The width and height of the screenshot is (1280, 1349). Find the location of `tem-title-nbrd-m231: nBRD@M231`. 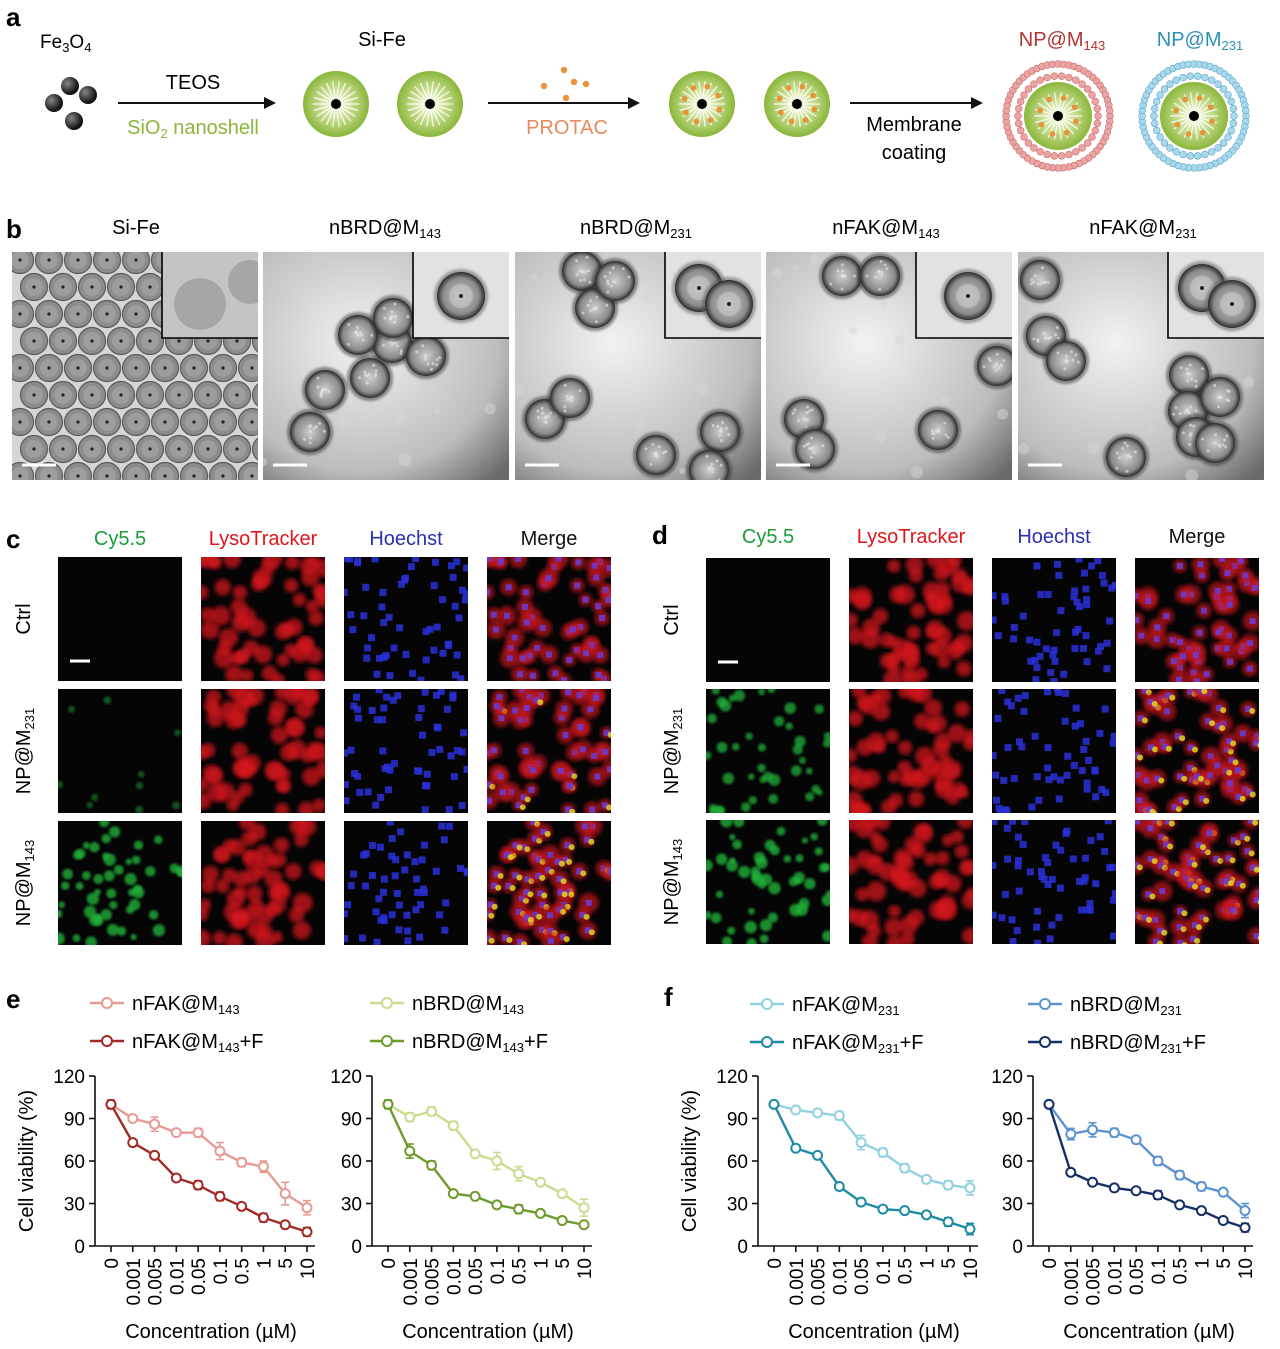

tem-title-nbrd-m231: nBRD@M231 is located at coordinates (636, 229).